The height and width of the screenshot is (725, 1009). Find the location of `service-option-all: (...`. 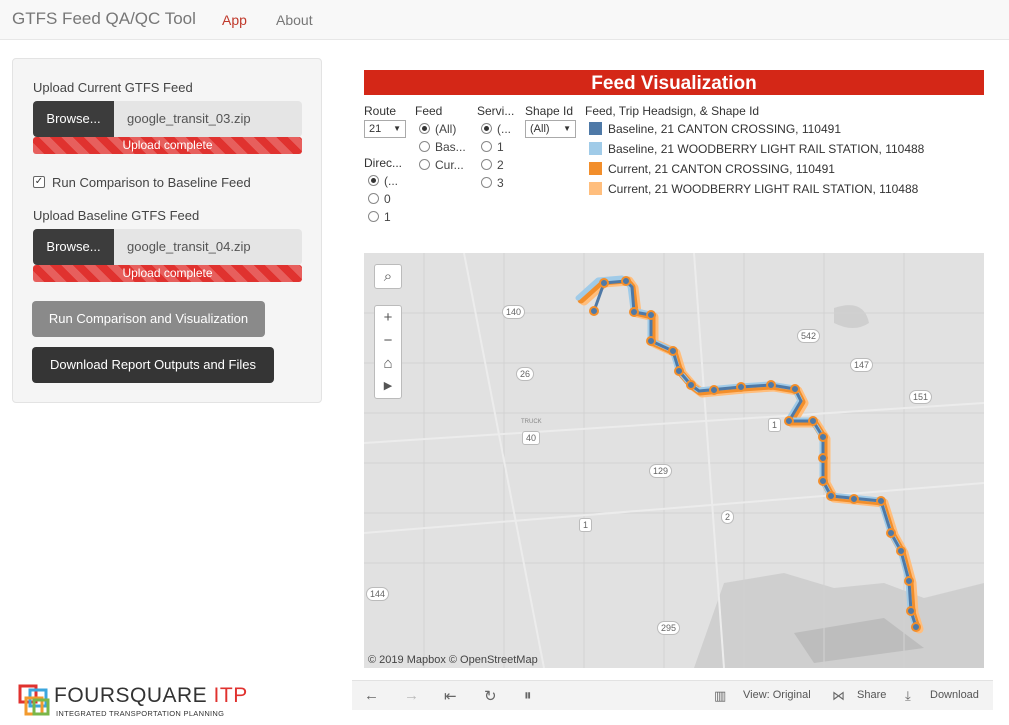

service-option-all: (... is located at coordinates (496, 129).